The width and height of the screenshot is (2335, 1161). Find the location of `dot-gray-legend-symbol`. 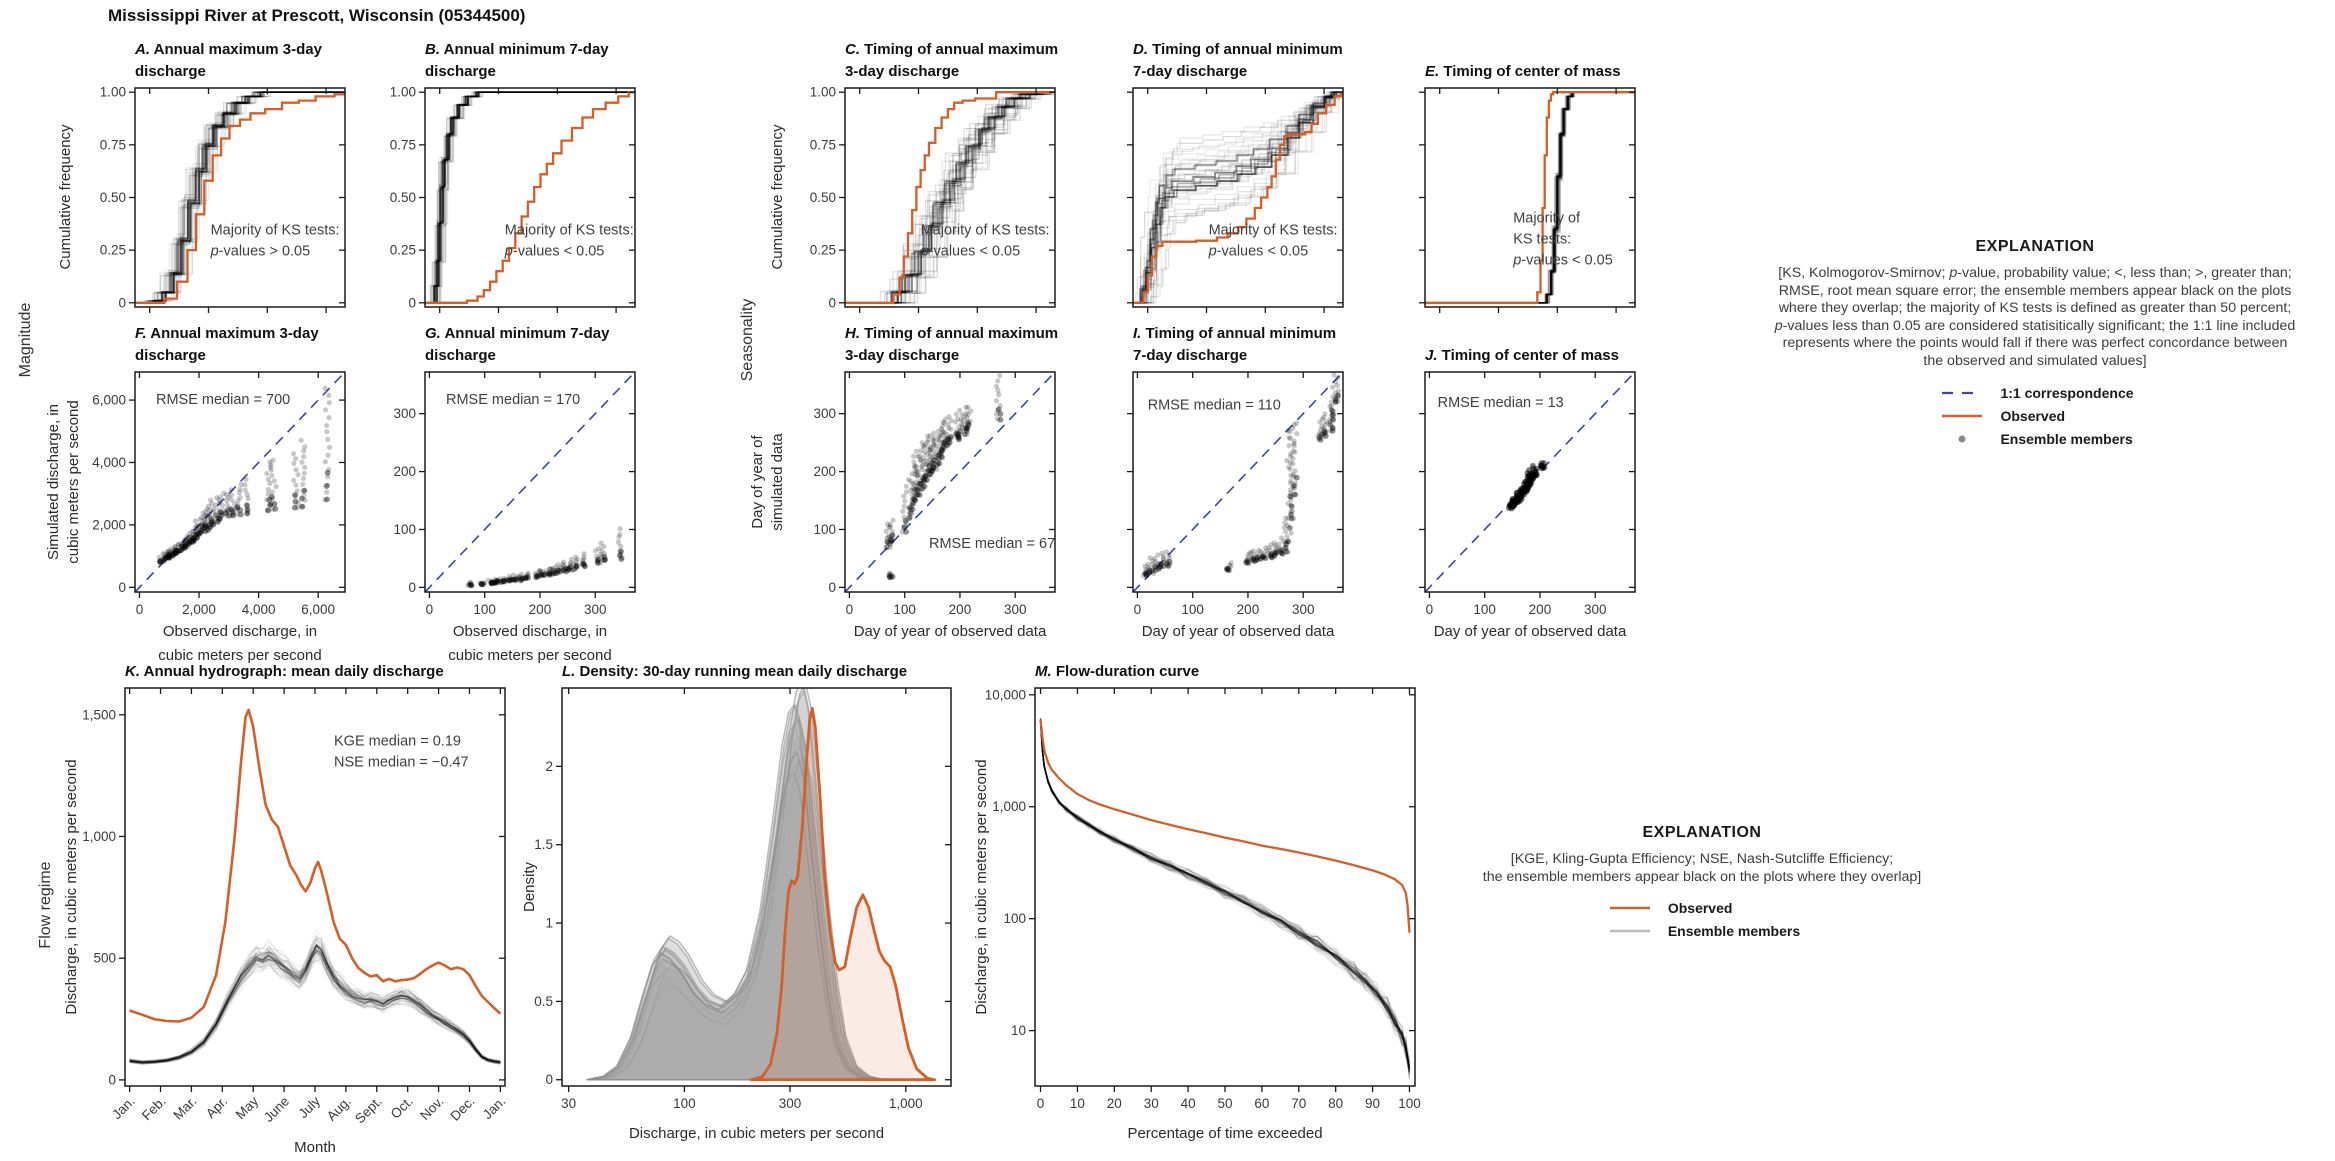

dot-gray-legend-symbol is located at coordinates (1962, 439).